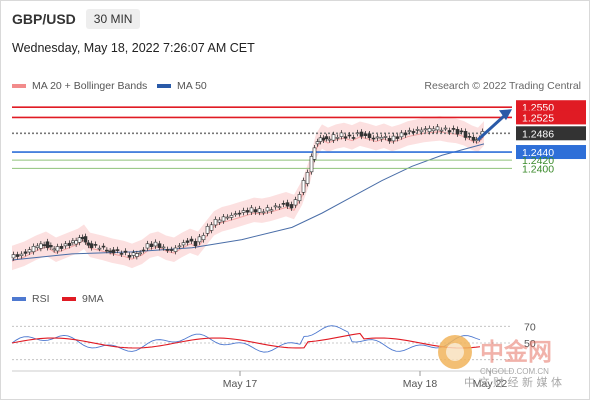  I want to click on ma50-swatch, so click(164, 86).